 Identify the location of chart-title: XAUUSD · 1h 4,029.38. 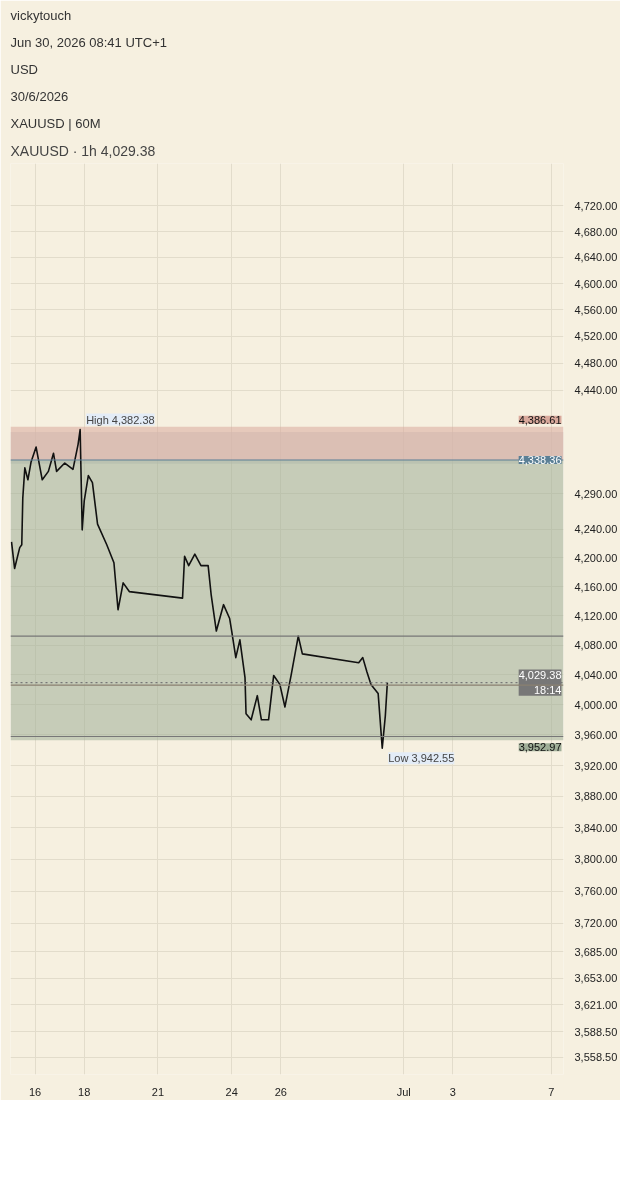
(83, 150).